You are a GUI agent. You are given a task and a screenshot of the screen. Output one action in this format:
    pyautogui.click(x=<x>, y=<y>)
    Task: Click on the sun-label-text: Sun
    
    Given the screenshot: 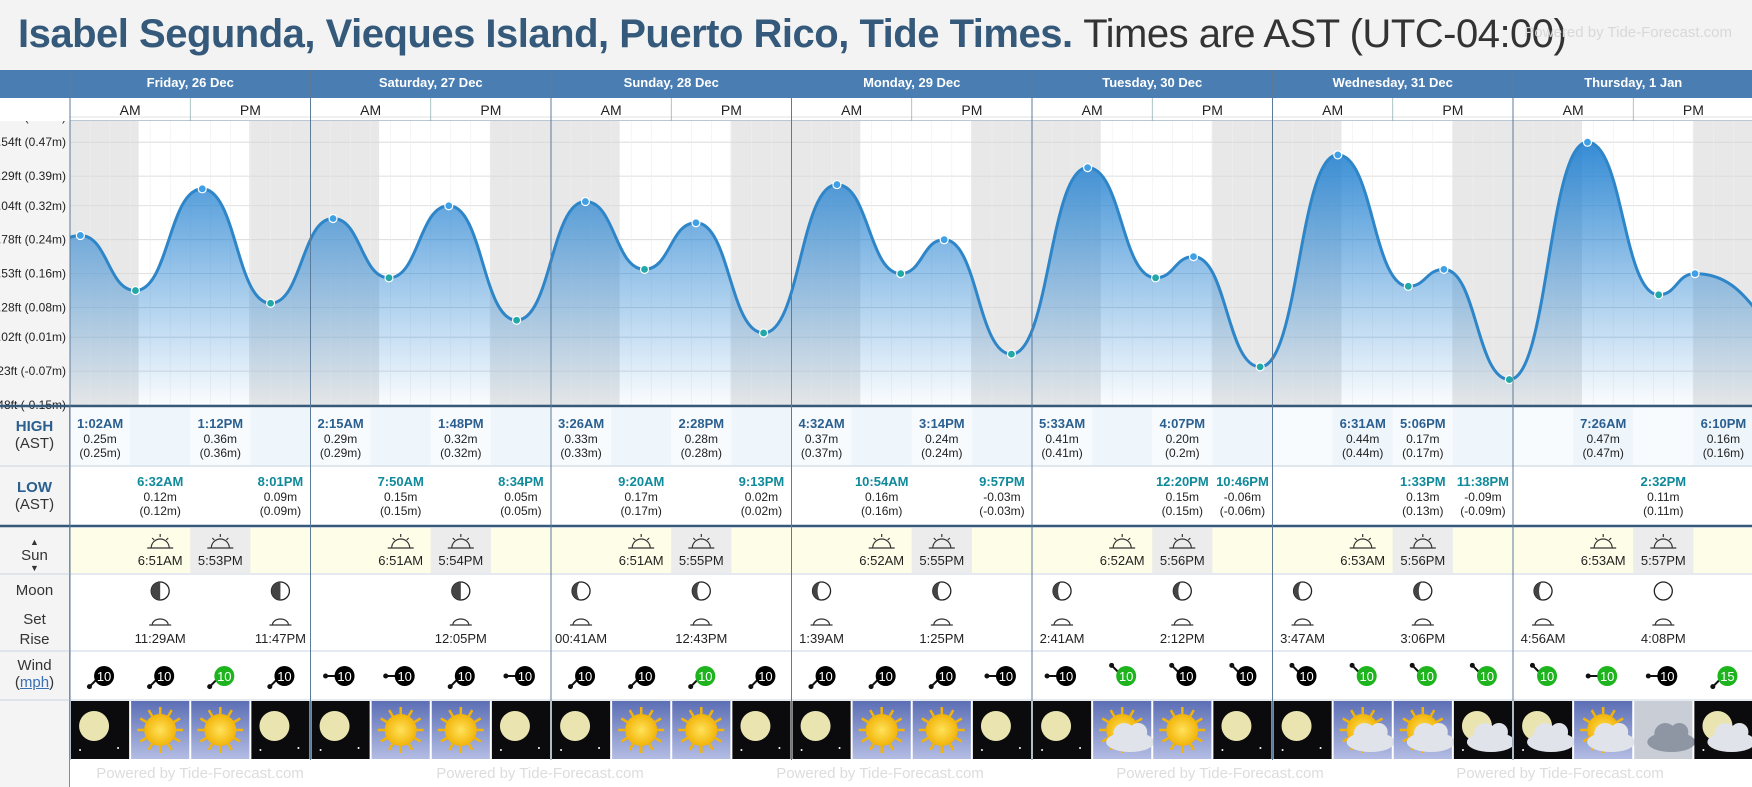 What is the action you would take?
    pyautogui.click(x=34, y=555)
    